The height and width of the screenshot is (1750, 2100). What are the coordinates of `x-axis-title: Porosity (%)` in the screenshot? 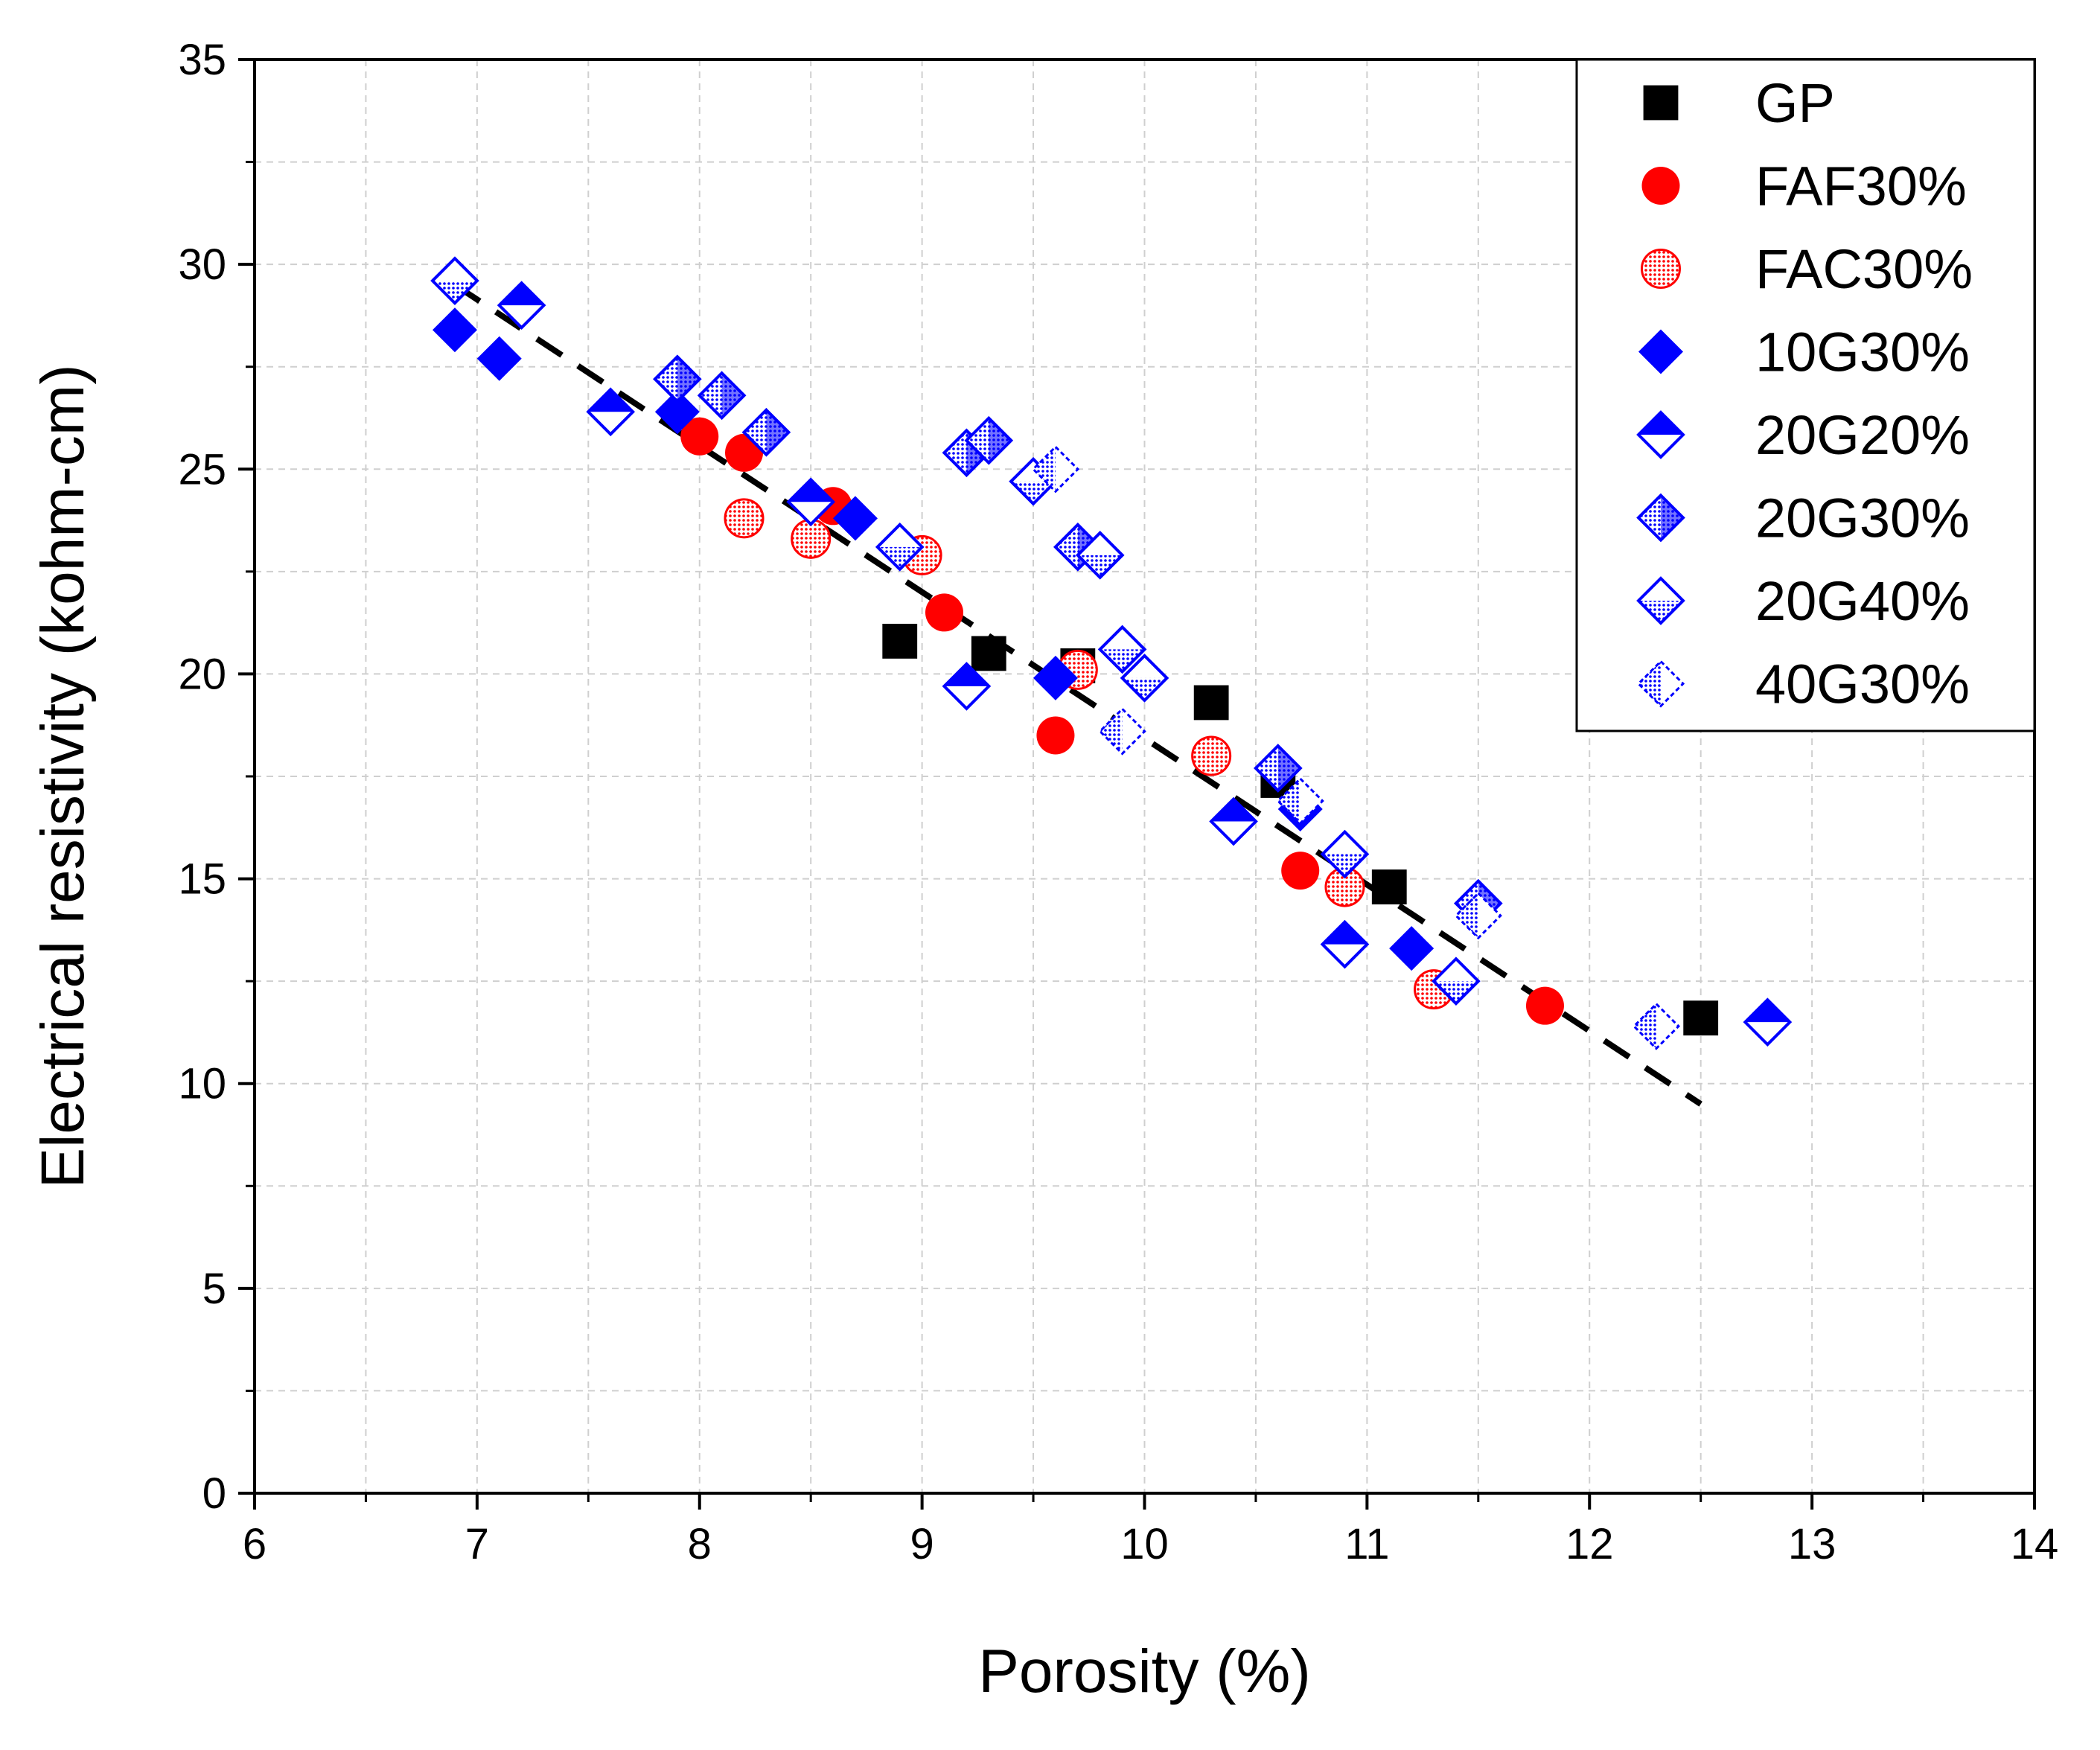 It's located at (1144, 1671).